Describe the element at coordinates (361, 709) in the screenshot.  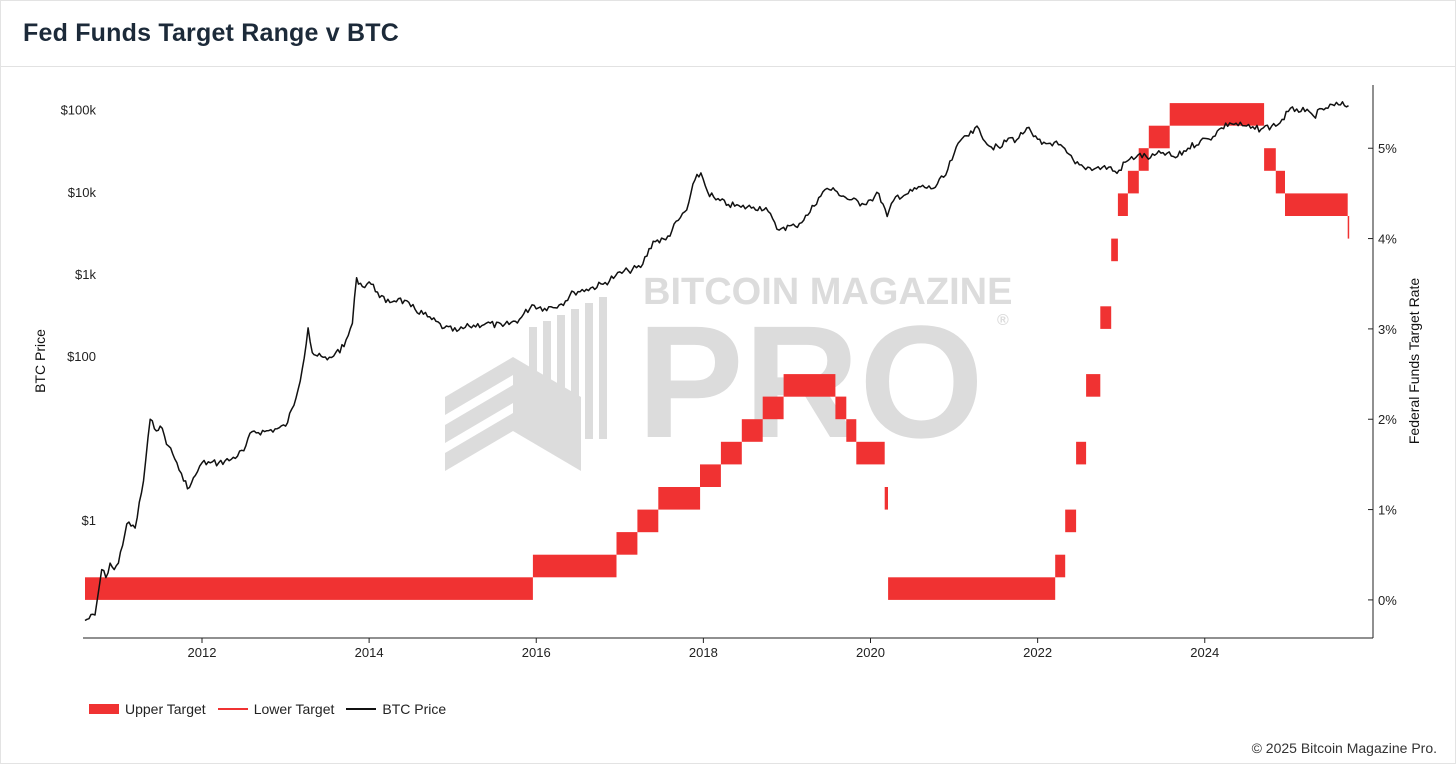
I see `legend-swatch-btc` at that location.